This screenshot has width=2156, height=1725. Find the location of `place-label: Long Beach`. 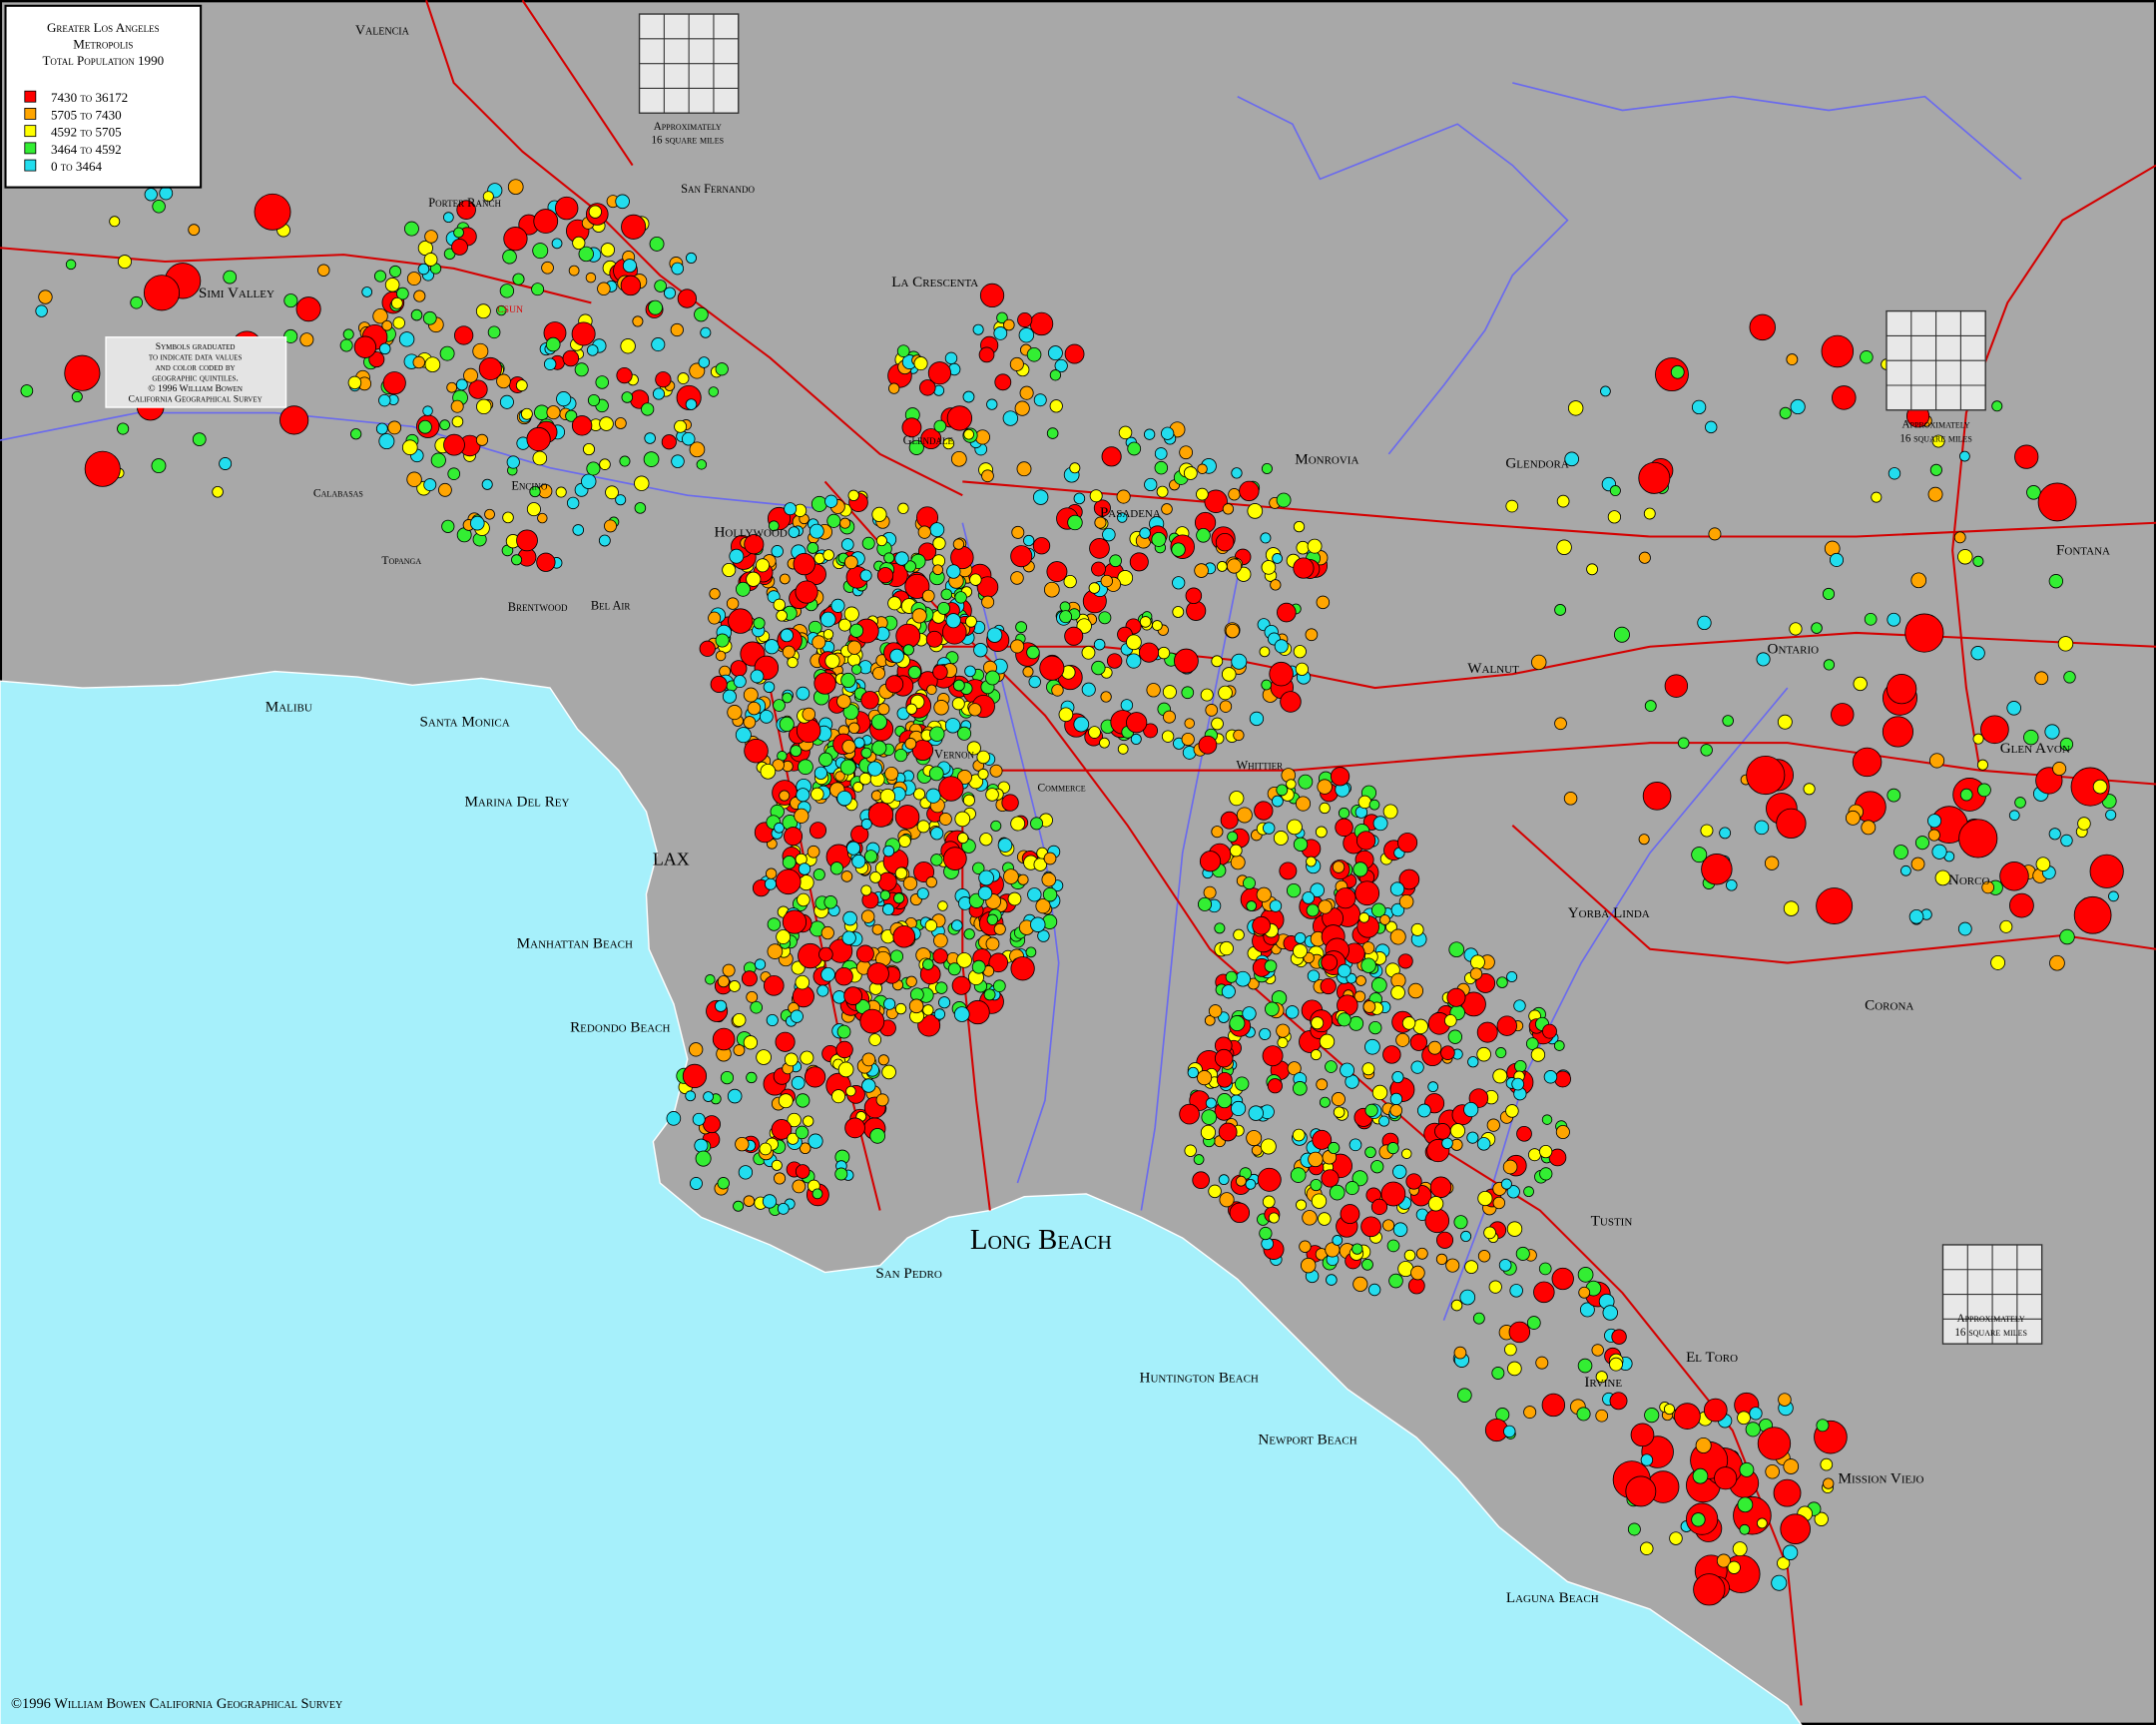

place-label: Long Beach is located at coordinates (1041, 1240).